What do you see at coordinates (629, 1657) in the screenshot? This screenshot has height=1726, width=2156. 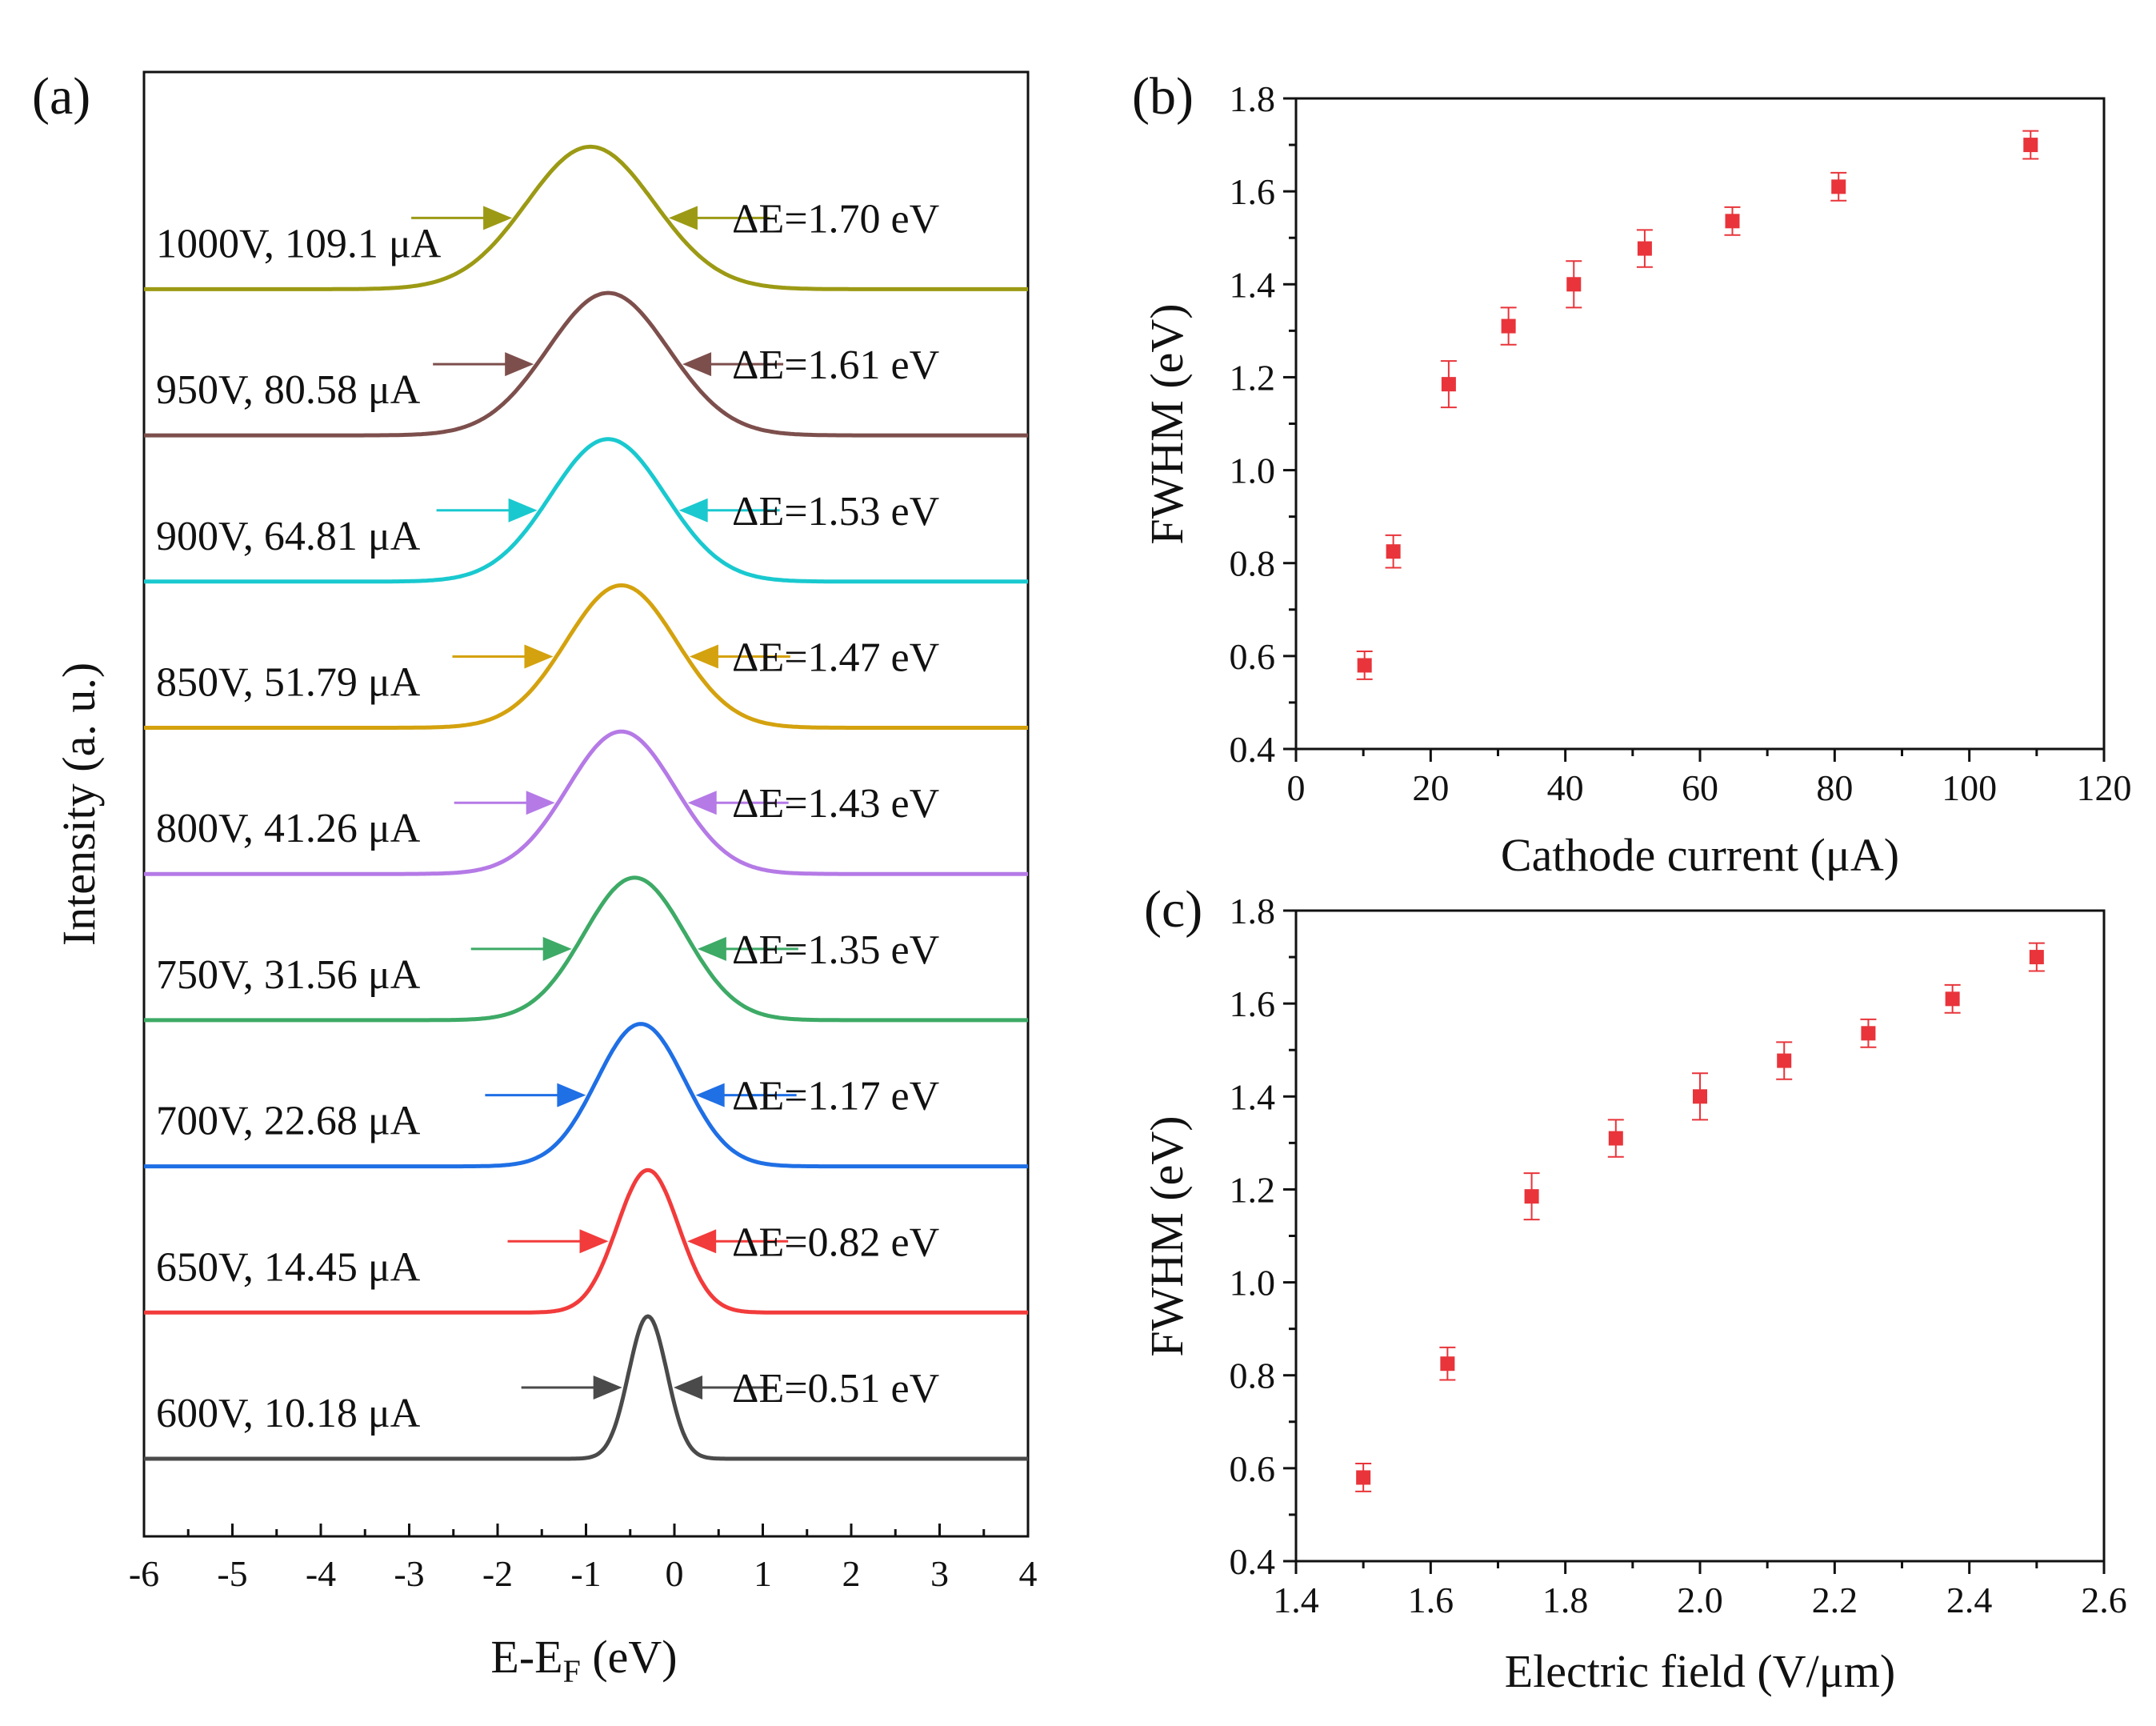 I see `panel-a-x-title-unit: (eV)` at bounding box center [629, 1657].